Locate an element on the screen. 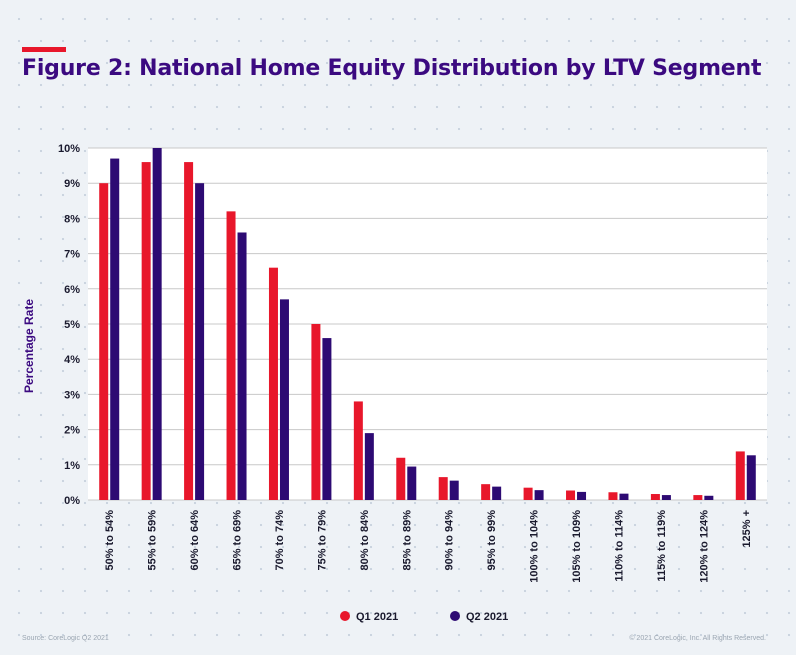  x-tick-label: 60% to 64% is located at coordinates (195, 540).